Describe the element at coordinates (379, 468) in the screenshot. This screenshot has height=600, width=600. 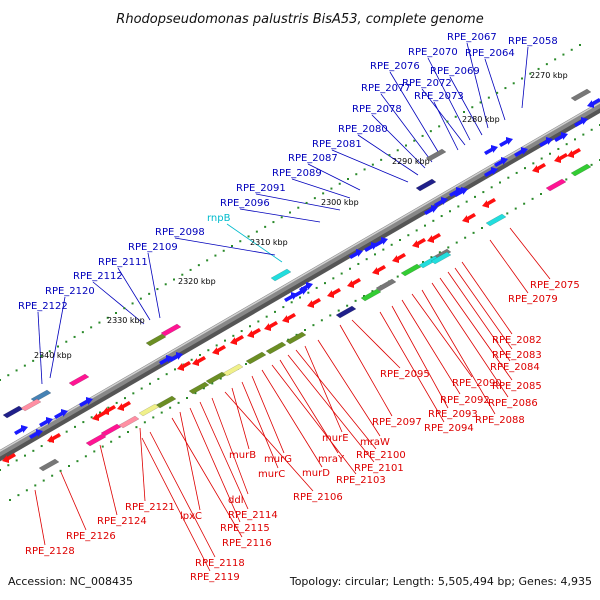
I see `lower-gene-label: RPE_2101` at that location.